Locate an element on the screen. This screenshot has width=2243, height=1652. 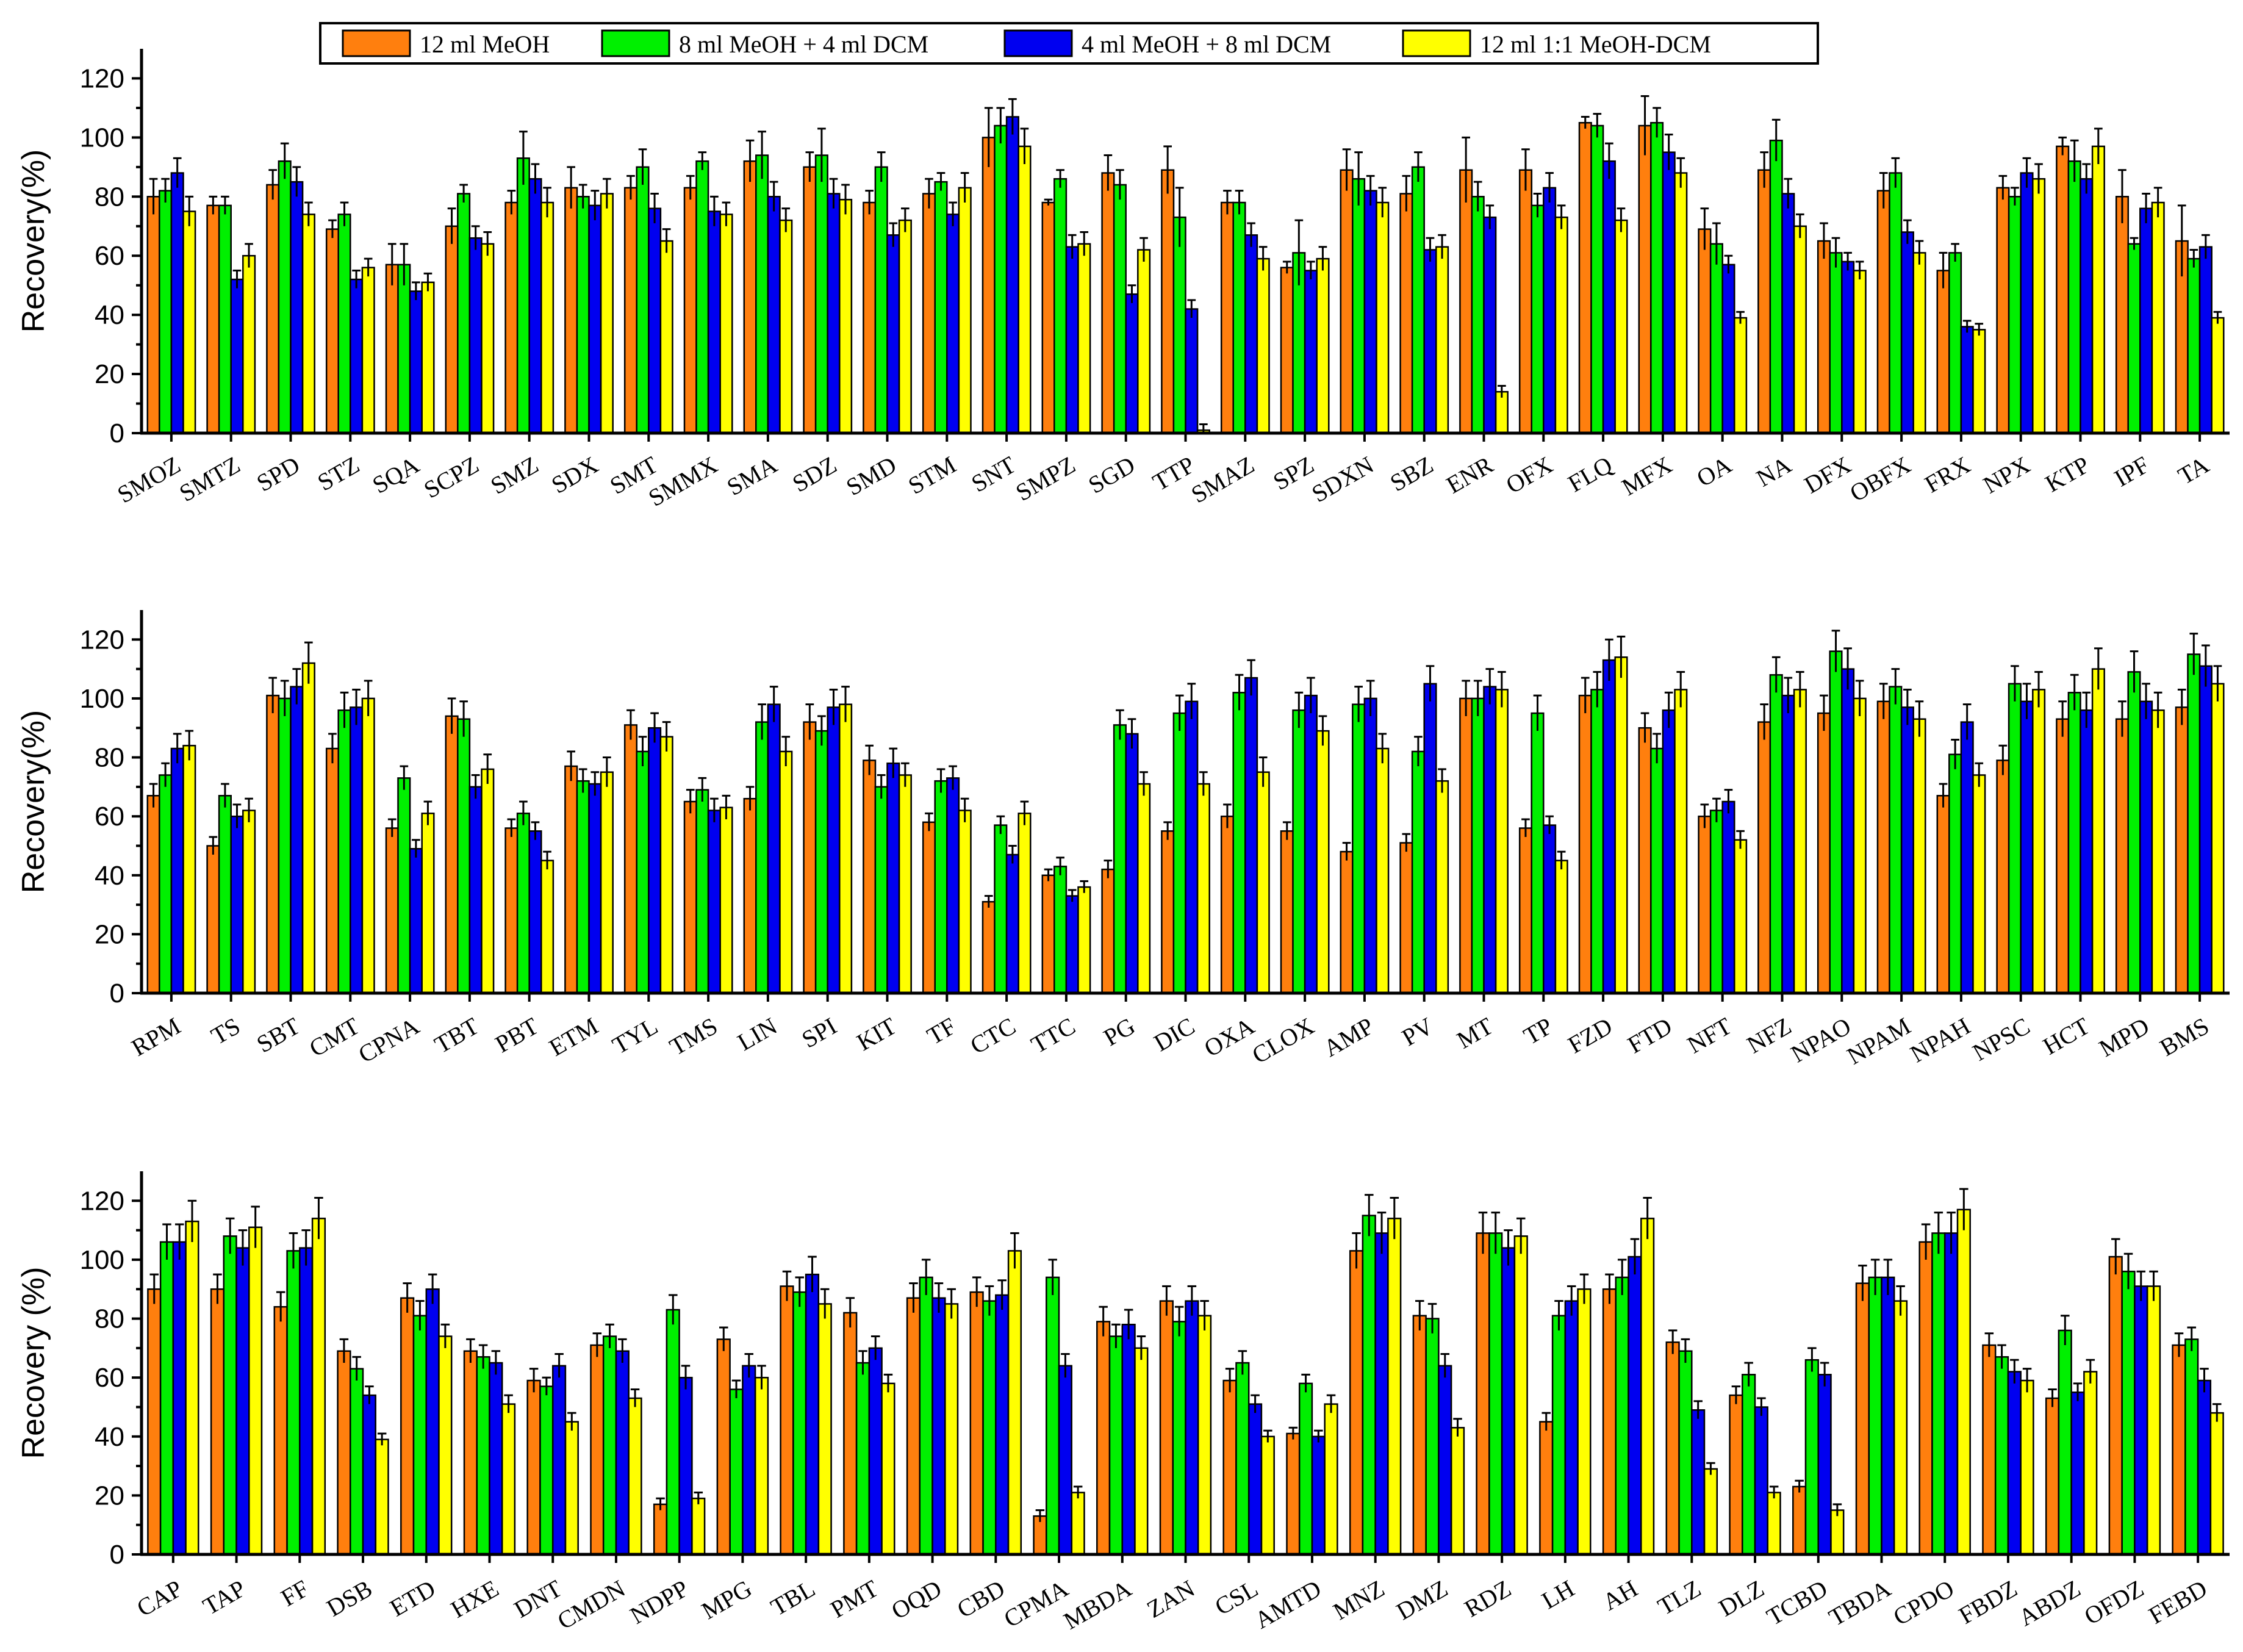
x-tick-label: SDX is located at coordinates (575, 475).